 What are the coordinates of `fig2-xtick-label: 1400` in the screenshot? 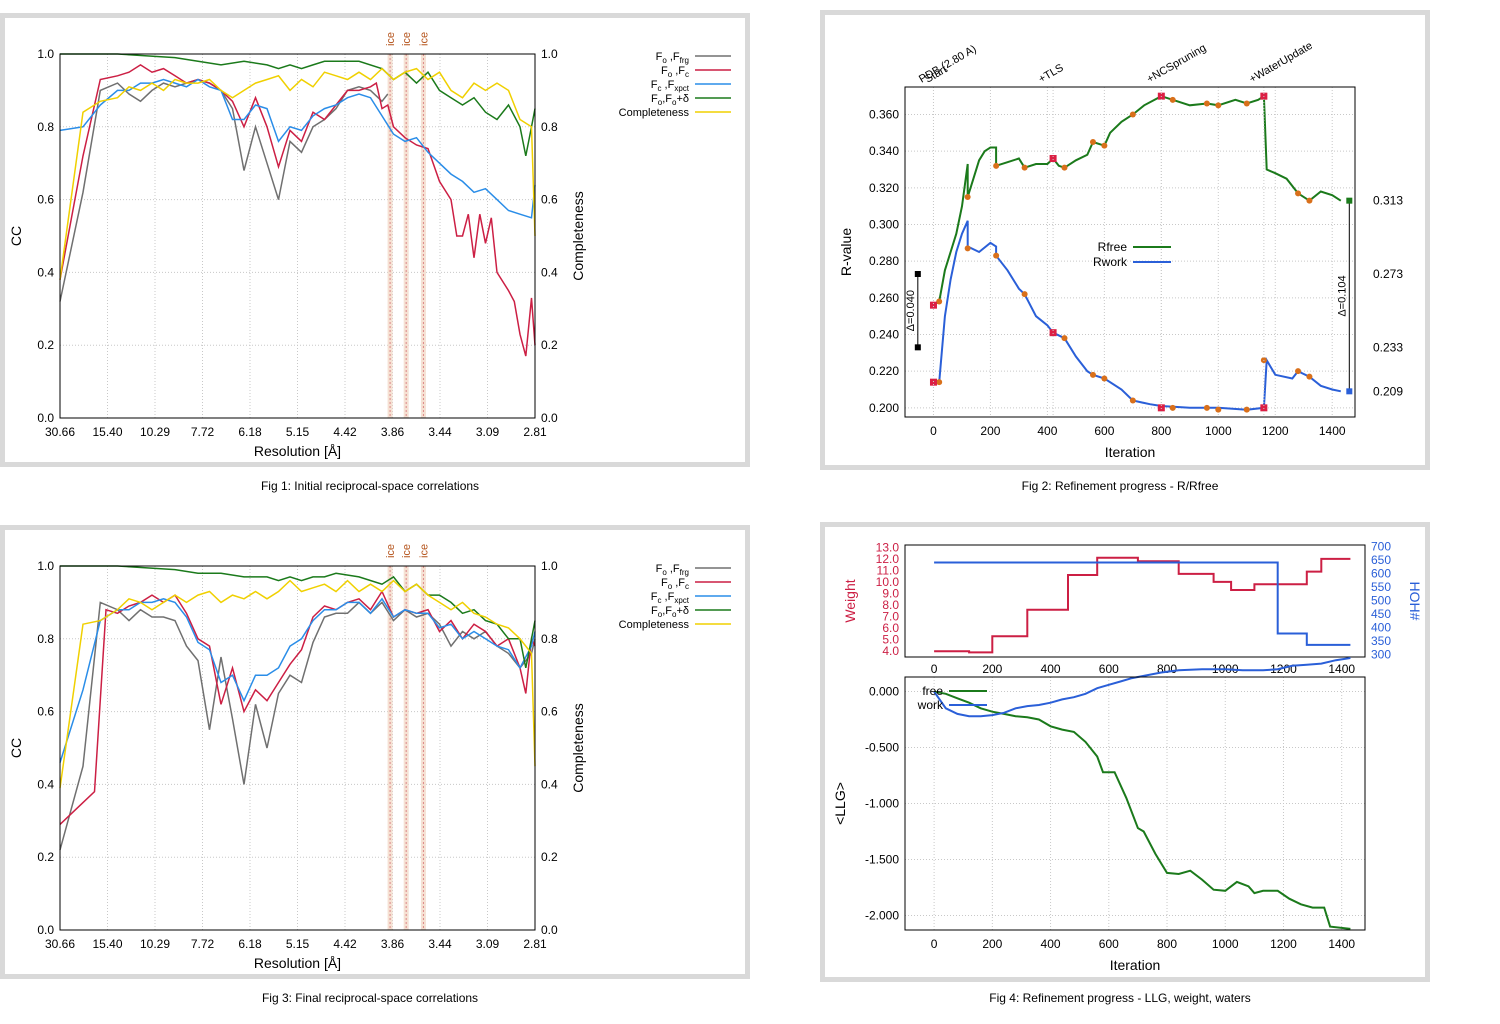 It's located at (1332, 431).